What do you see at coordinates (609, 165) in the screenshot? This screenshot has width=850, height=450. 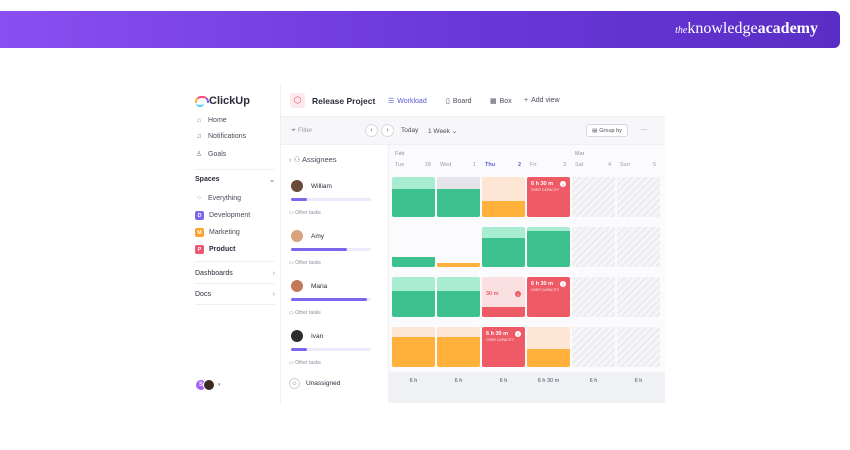 I see `day-number: 4` at bounding box center [609, 165].